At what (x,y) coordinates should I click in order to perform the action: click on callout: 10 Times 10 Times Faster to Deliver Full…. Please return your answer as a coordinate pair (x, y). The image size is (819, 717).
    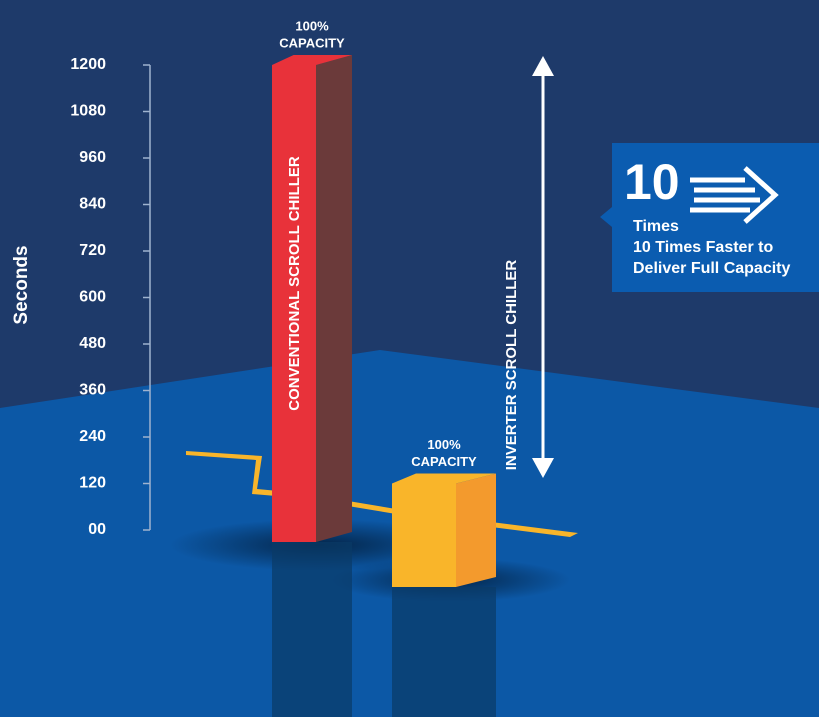
    Looking at the image, I should click on (709, 217).